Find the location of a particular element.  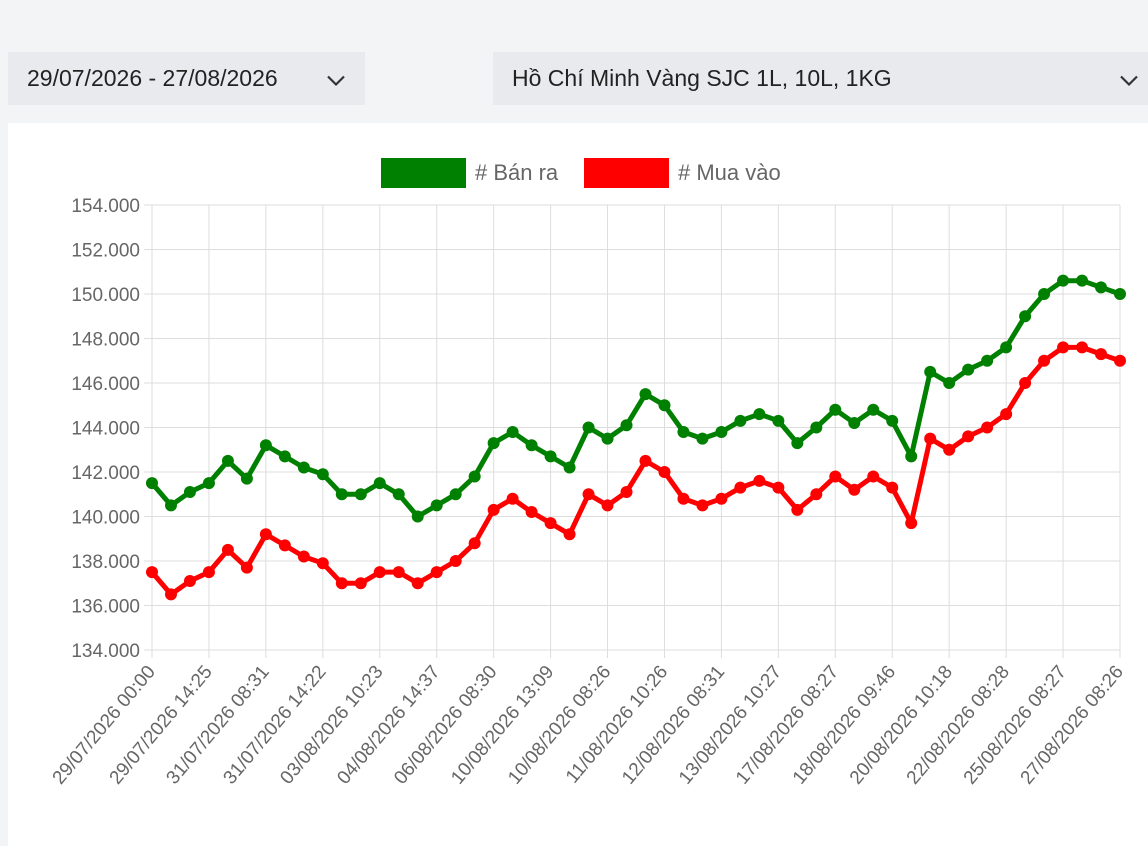

x-tick-label: 25/08/2026 08:27 is located at coordinates (1015, 725).